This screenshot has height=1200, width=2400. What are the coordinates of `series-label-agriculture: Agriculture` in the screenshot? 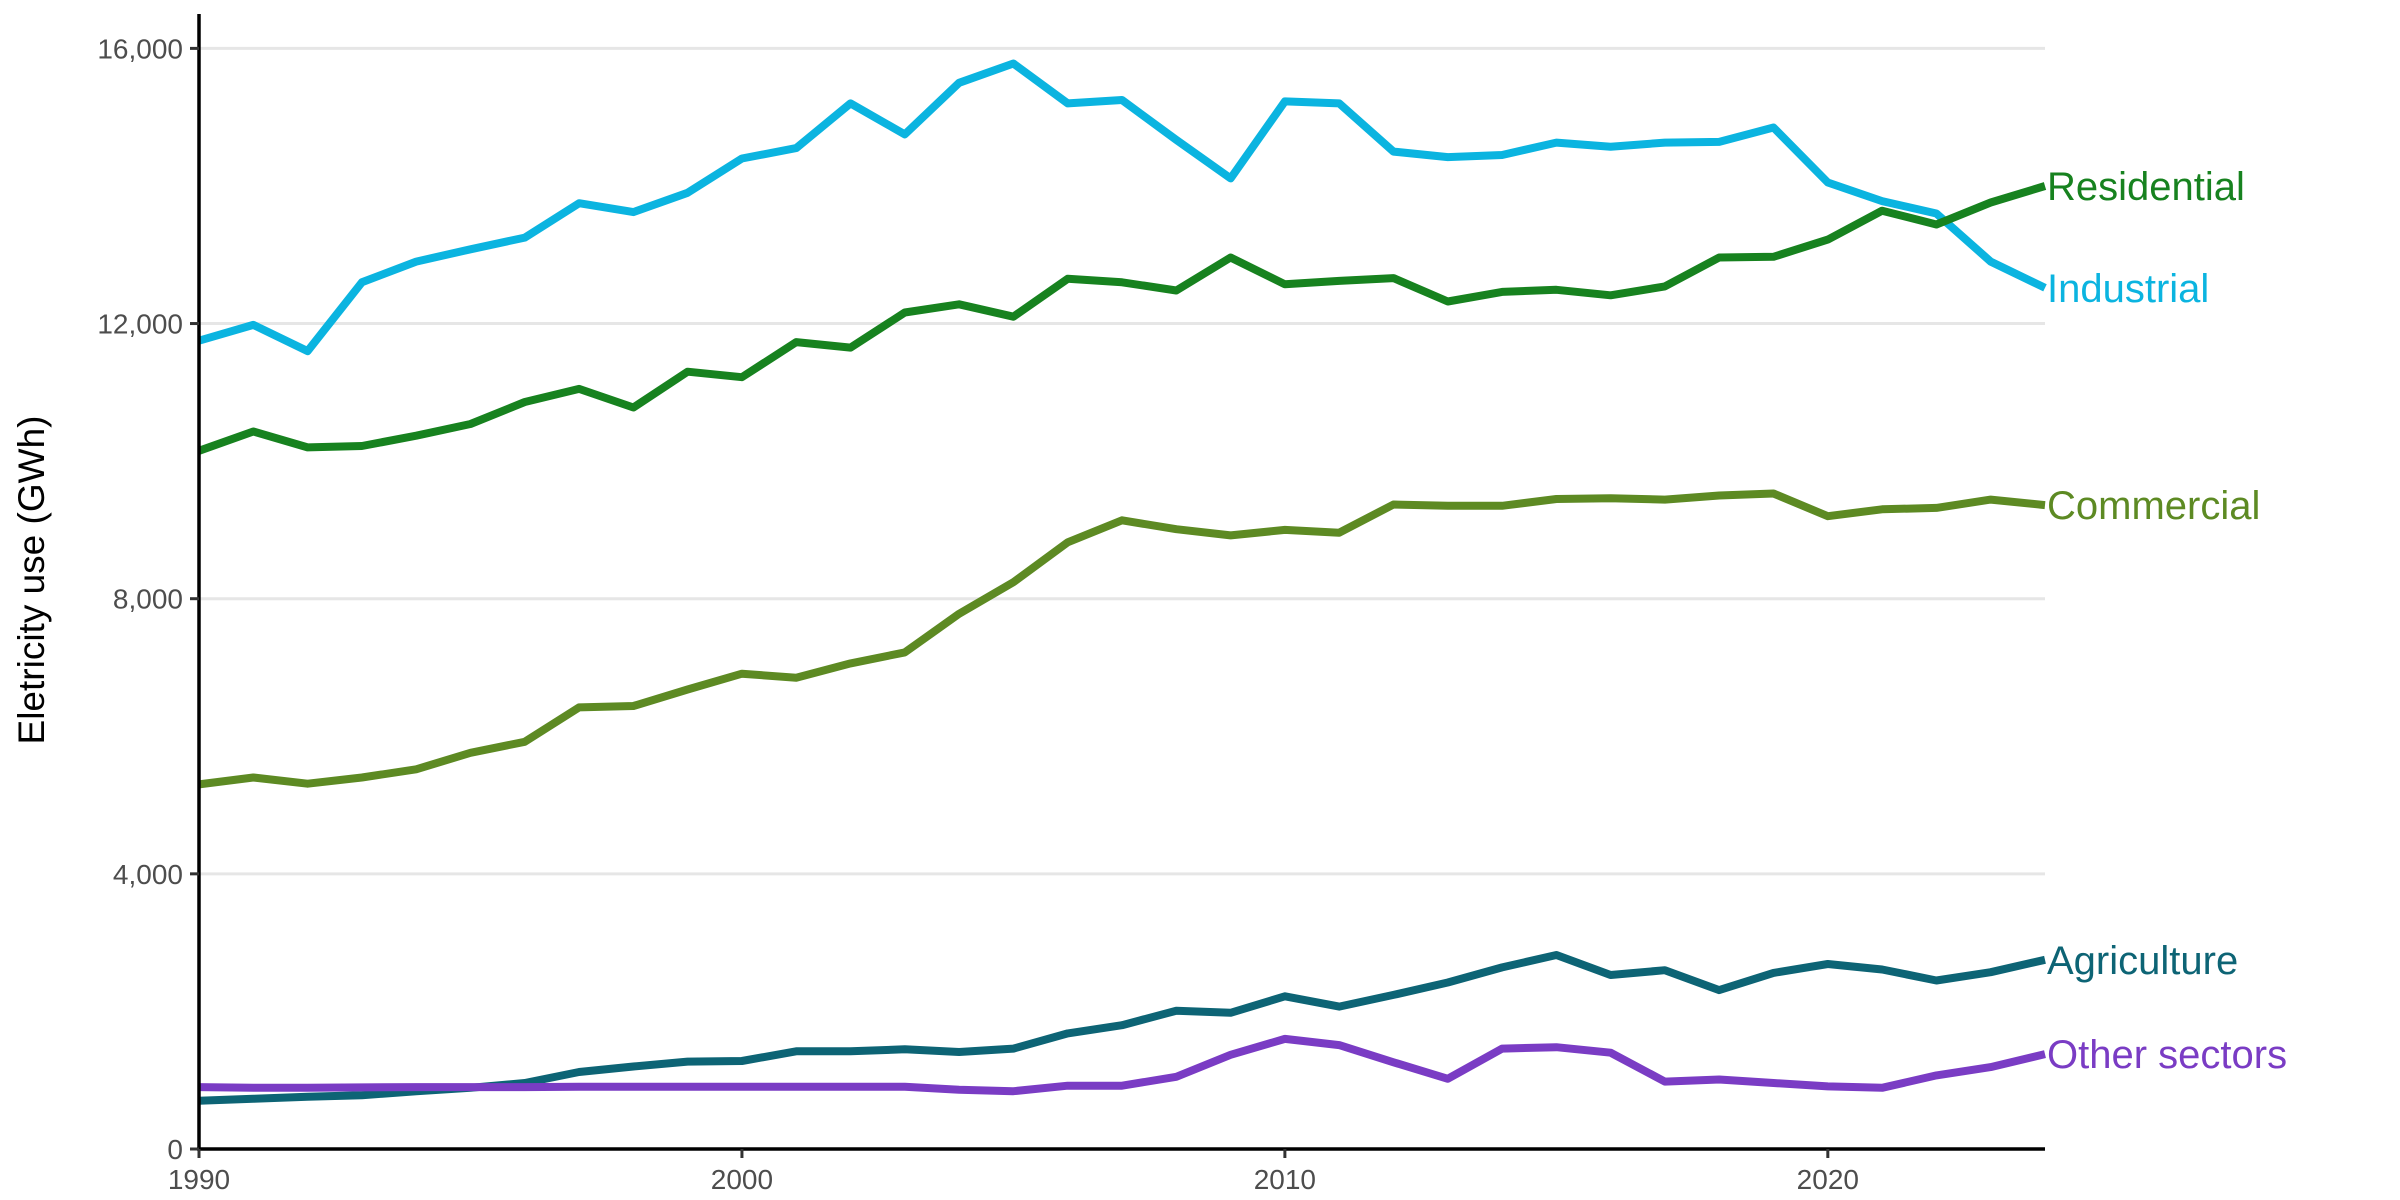 It's located at (2142, 961).